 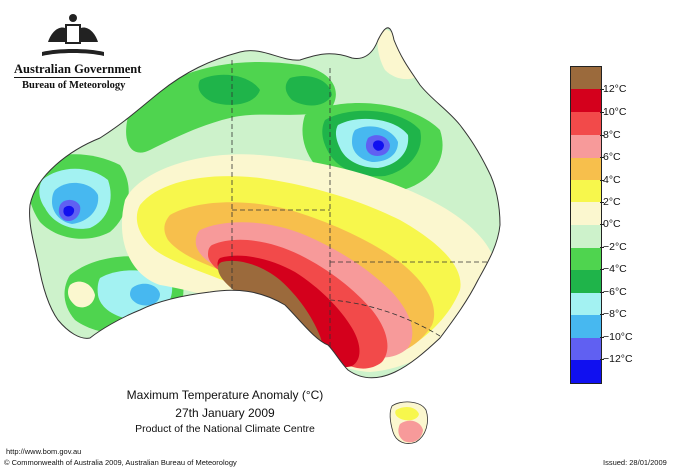 I want to click on legend-label: −4°C, so click(x=615, y=269).